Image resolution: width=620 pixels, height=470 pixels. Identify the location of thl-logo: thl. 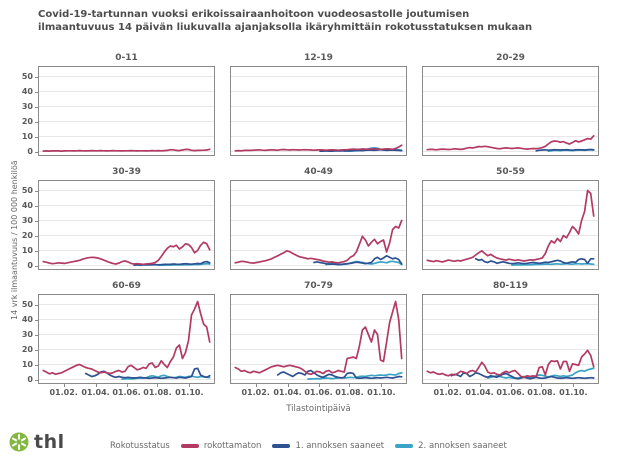
(36, 442).